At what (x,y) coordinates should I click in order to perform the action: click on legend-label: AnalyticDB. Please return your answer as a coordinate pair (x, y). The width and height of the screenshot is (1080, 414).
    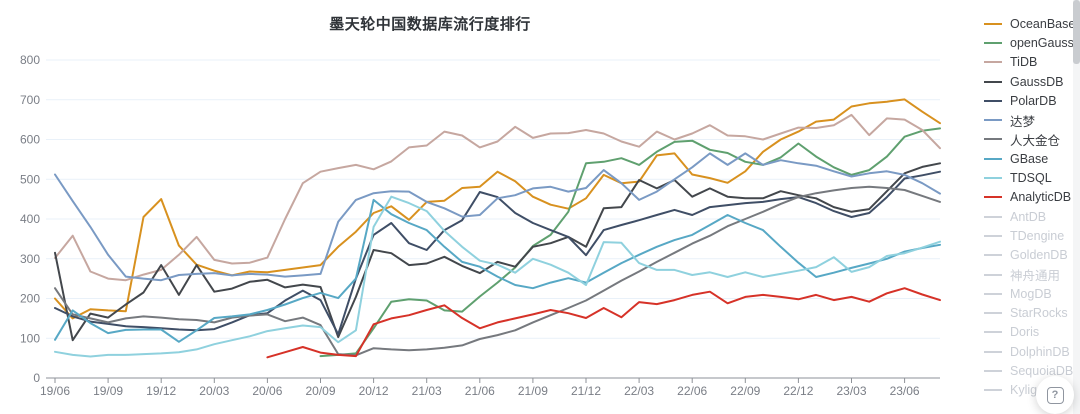
    Looking at the image, I should click on (1041, 197).